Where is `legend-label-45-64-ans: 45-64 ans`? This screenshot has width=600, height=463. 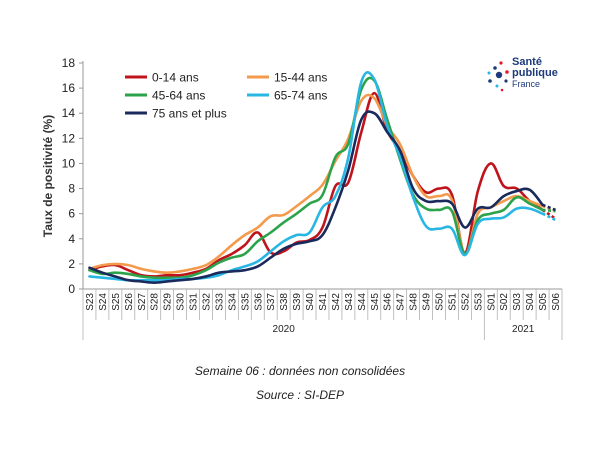 legend-label-45-64-ans: 45-64 ans is located at coordinates (178, 96).